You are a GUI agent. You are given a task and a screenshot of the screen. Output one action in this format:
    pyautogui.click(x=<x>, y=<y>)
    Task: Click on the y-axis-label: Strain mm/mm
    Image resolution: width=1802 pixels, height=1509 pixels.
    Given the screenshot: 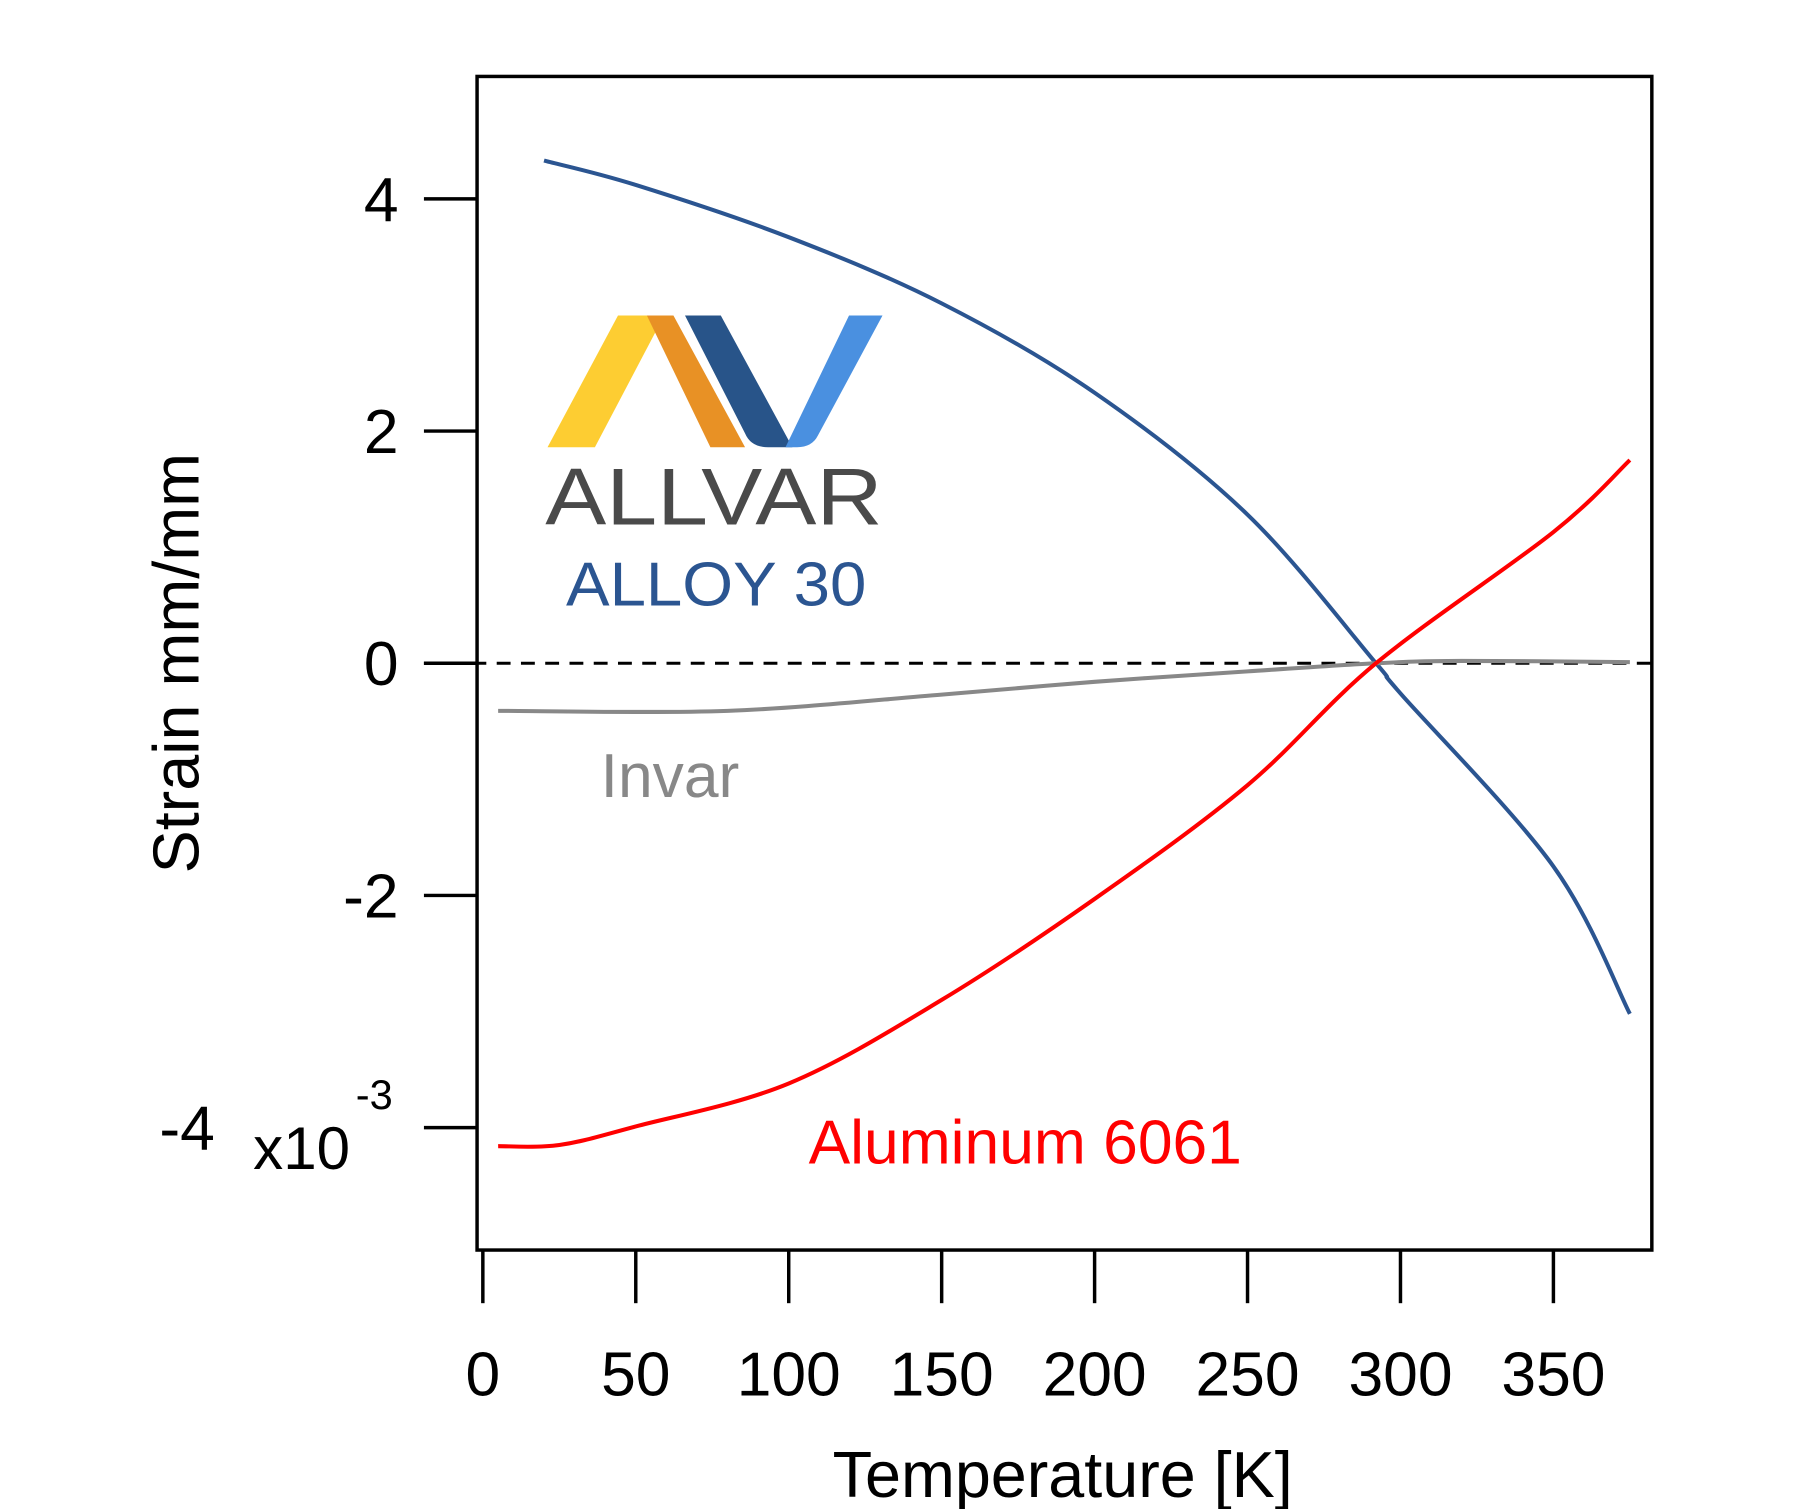 What is the action you would take?
    pyautogui.click(x=176, y=663)
    